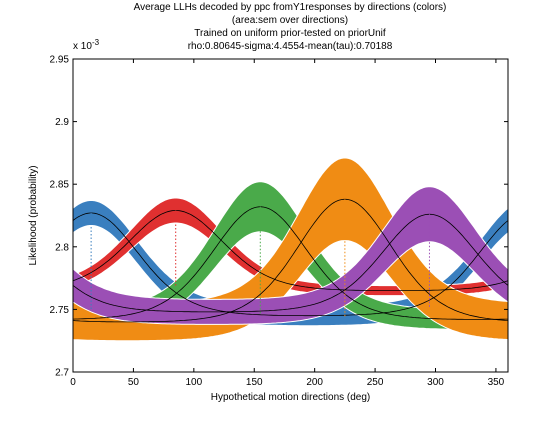 This screenshot has width=560, height=425. What do you see at coordinates (60, 60) in the screenshot?
I see `y-tick-label-5: 2.95` at bounding box center [60, 60].